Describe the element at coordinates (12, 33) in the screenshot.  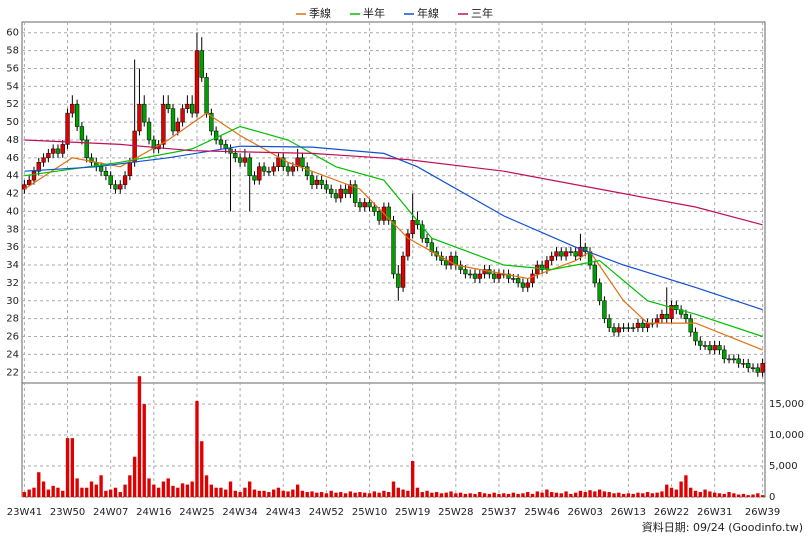
I see `y-tick-label: 60` at that location.